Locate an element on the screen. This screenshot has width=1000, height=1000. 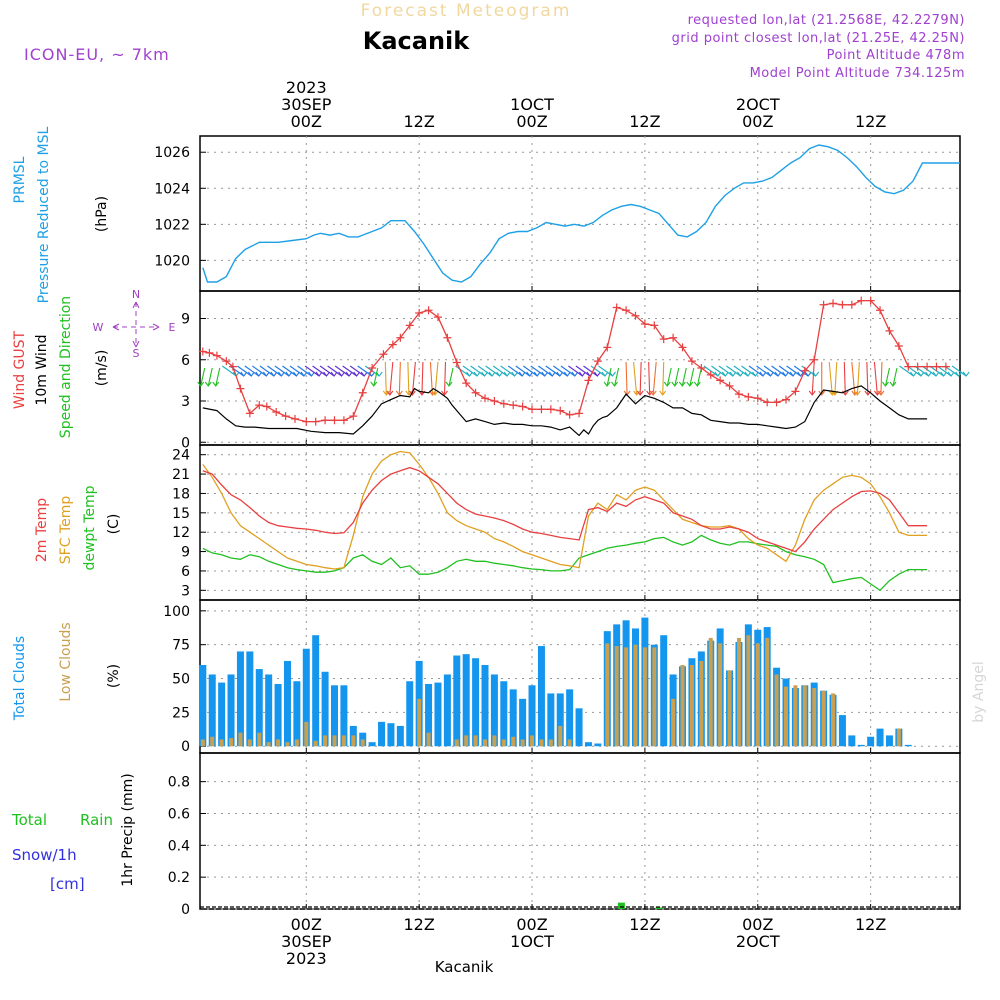
temperature-y-ticks: 3 6 9 12 15 18 21 24 is located at coordinates (181, 524).